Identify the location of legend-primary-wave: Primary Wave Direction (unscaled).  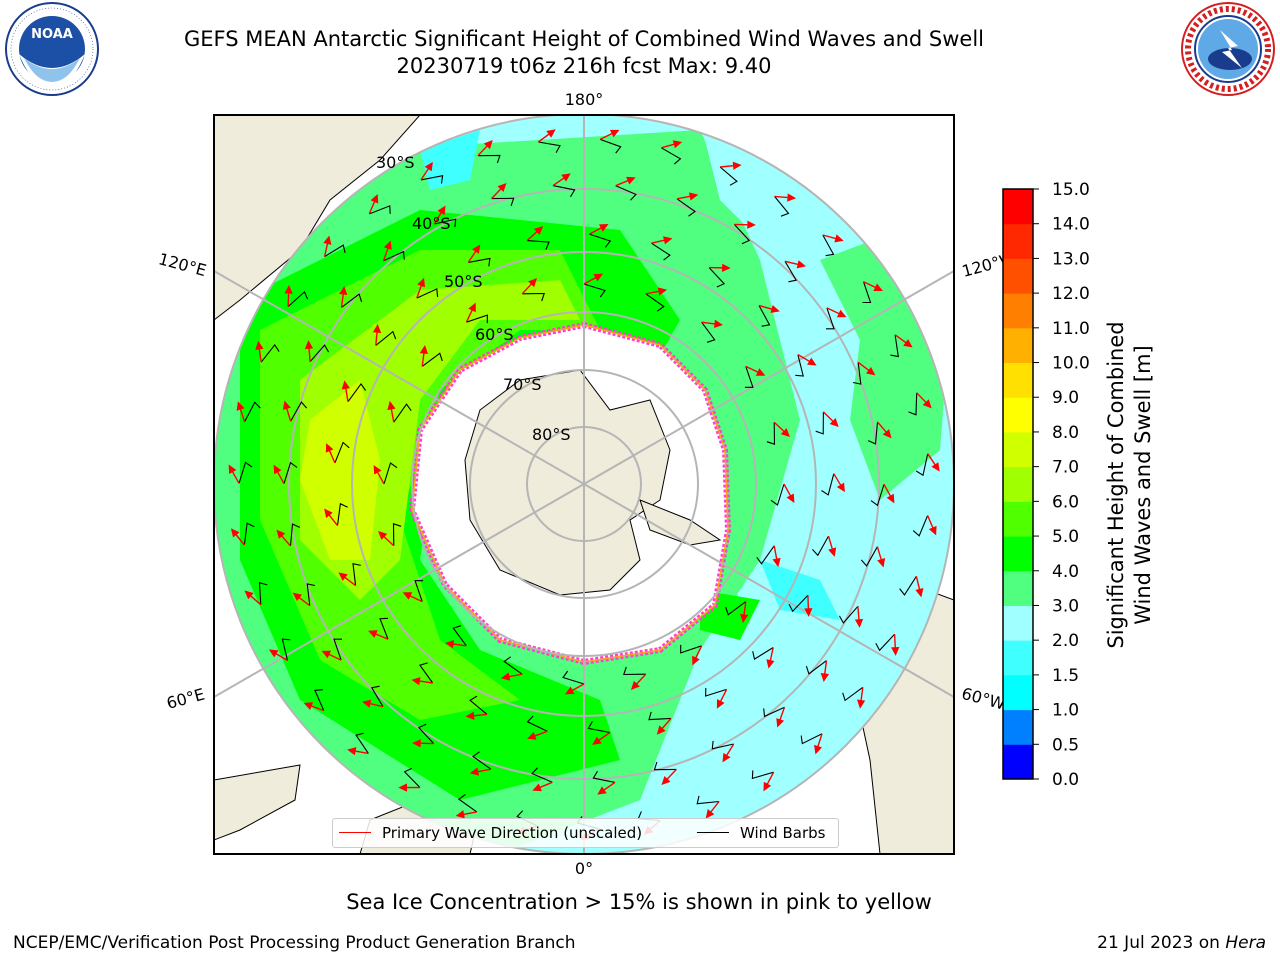
(512, 833).